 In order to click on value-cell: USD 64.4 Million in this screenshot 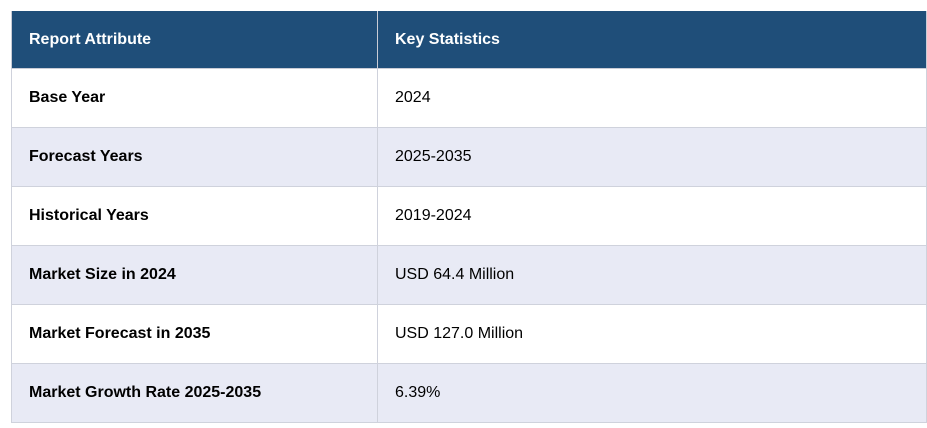, I will do `click(652, 275)`.